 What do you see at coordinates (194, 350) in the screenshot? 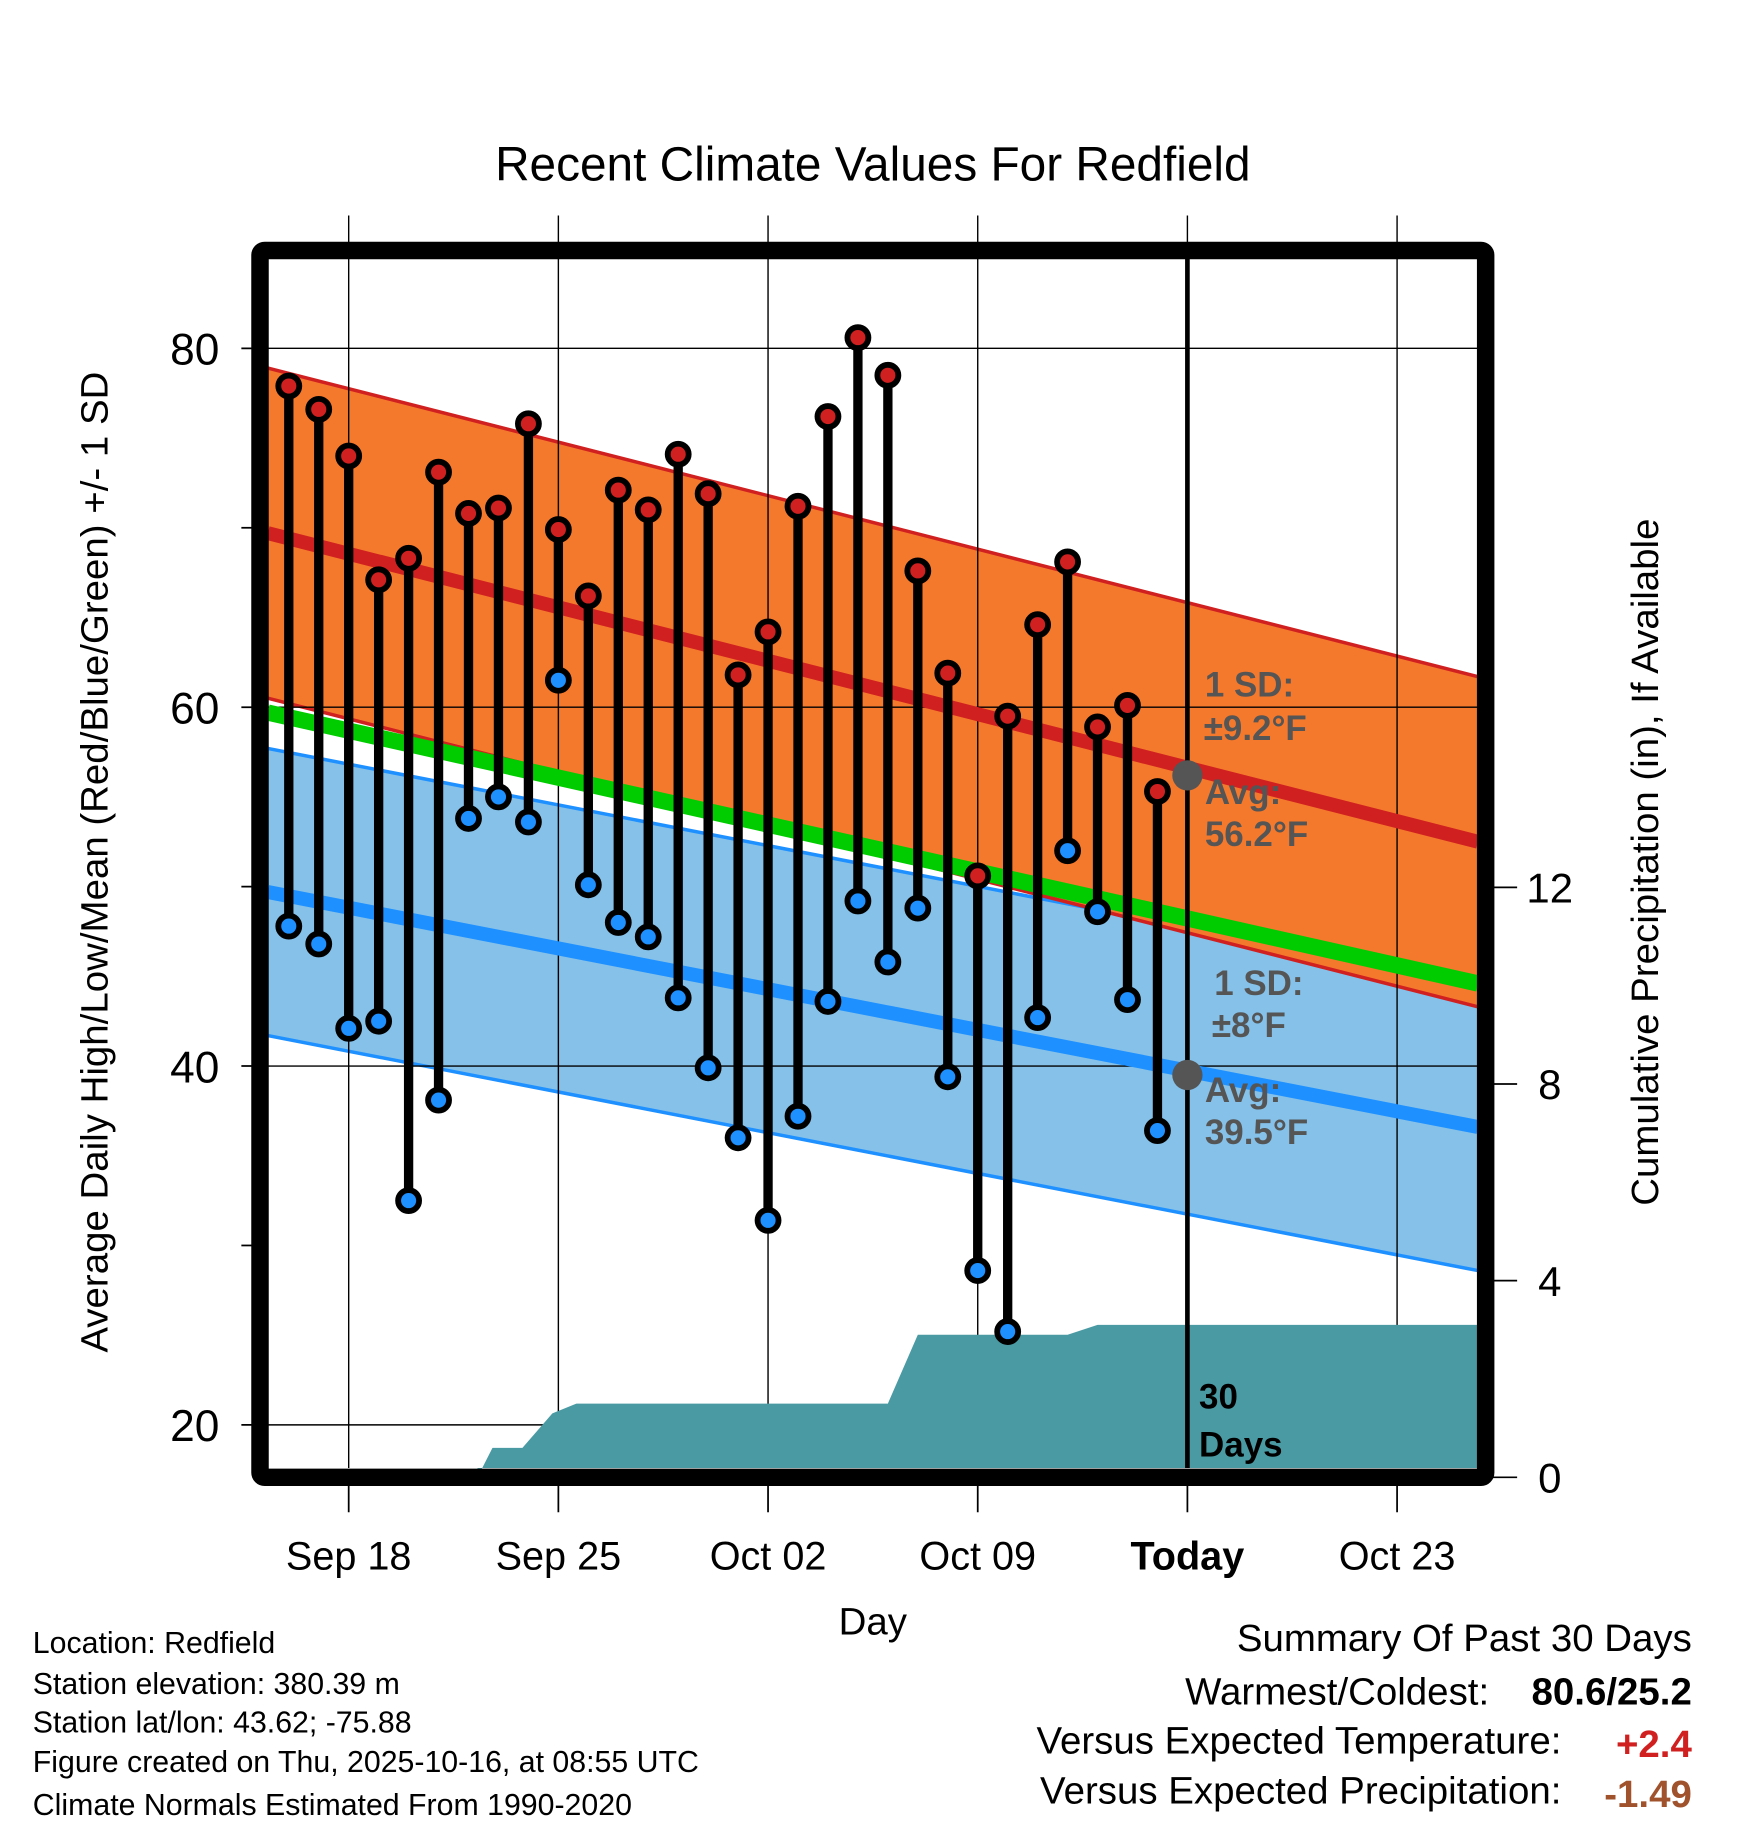
I see `y-tick-label: 80` at bounding box center [194, 350].